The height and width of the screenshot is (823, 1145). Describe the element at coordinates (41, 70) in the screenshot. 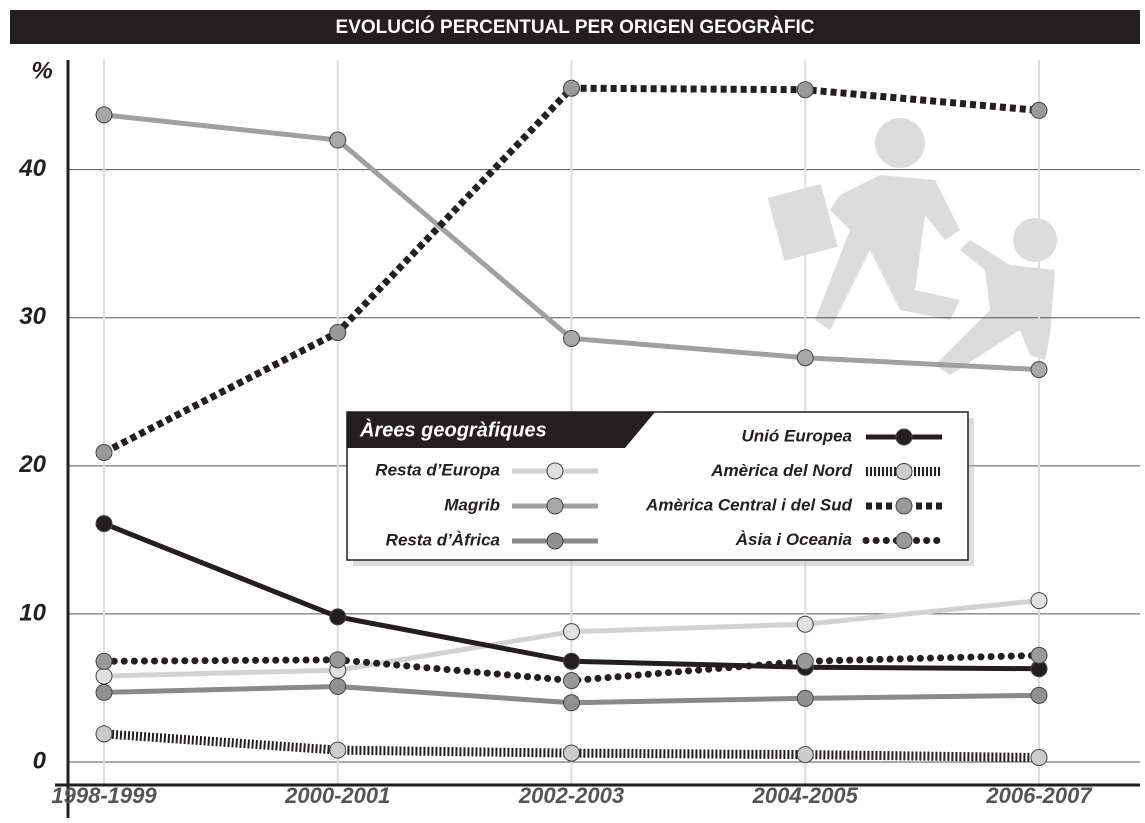

I see `y-axis-label: %` at that location.